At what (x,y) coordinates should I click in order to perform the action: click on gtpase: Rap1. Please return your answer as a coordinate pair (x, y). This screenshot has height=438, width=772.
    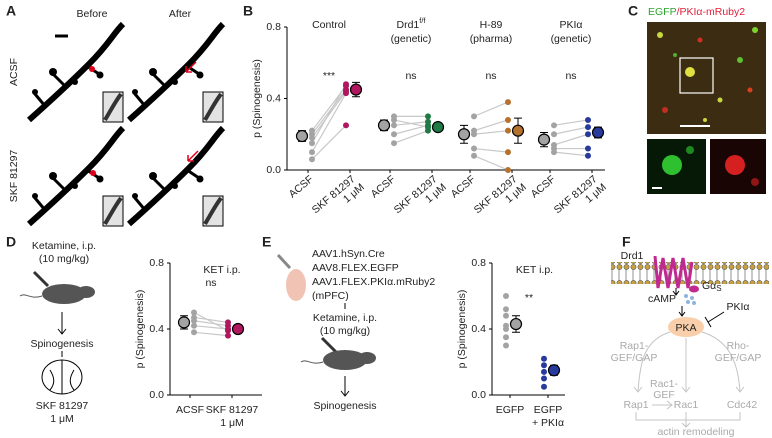
    Looking at the image, I should click on (635, 405).